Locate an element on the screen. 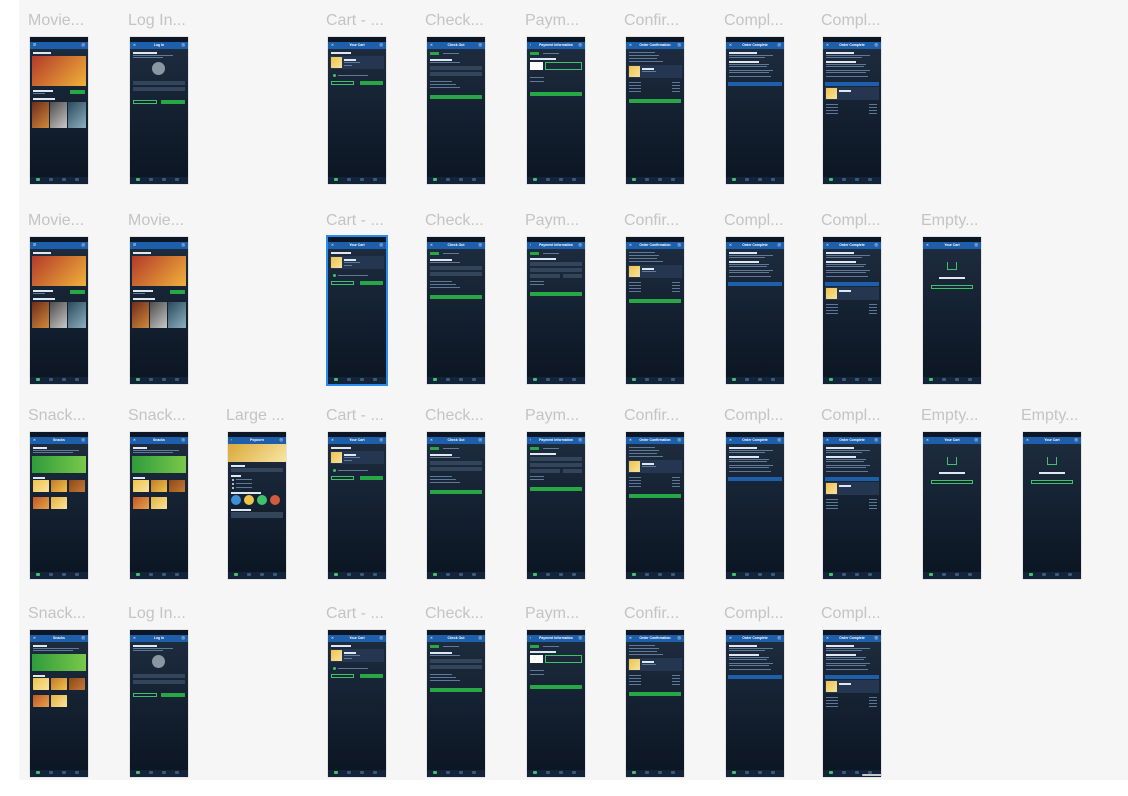 The height and width of the screenshot is (796, 1128). email-field is located at coordinates (159, 83).